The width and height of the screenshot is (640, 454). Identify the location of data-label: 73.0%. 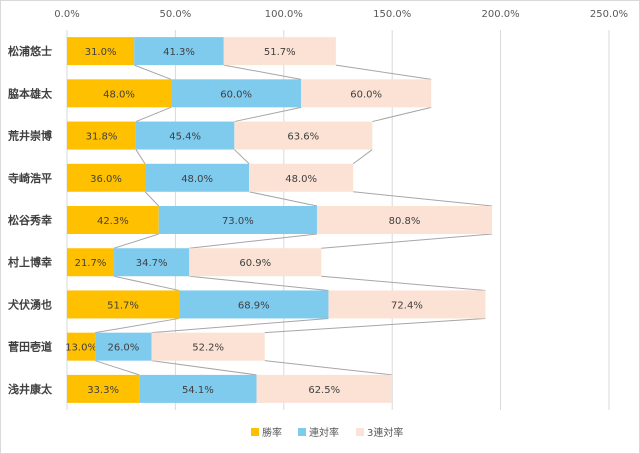
(238, 221).